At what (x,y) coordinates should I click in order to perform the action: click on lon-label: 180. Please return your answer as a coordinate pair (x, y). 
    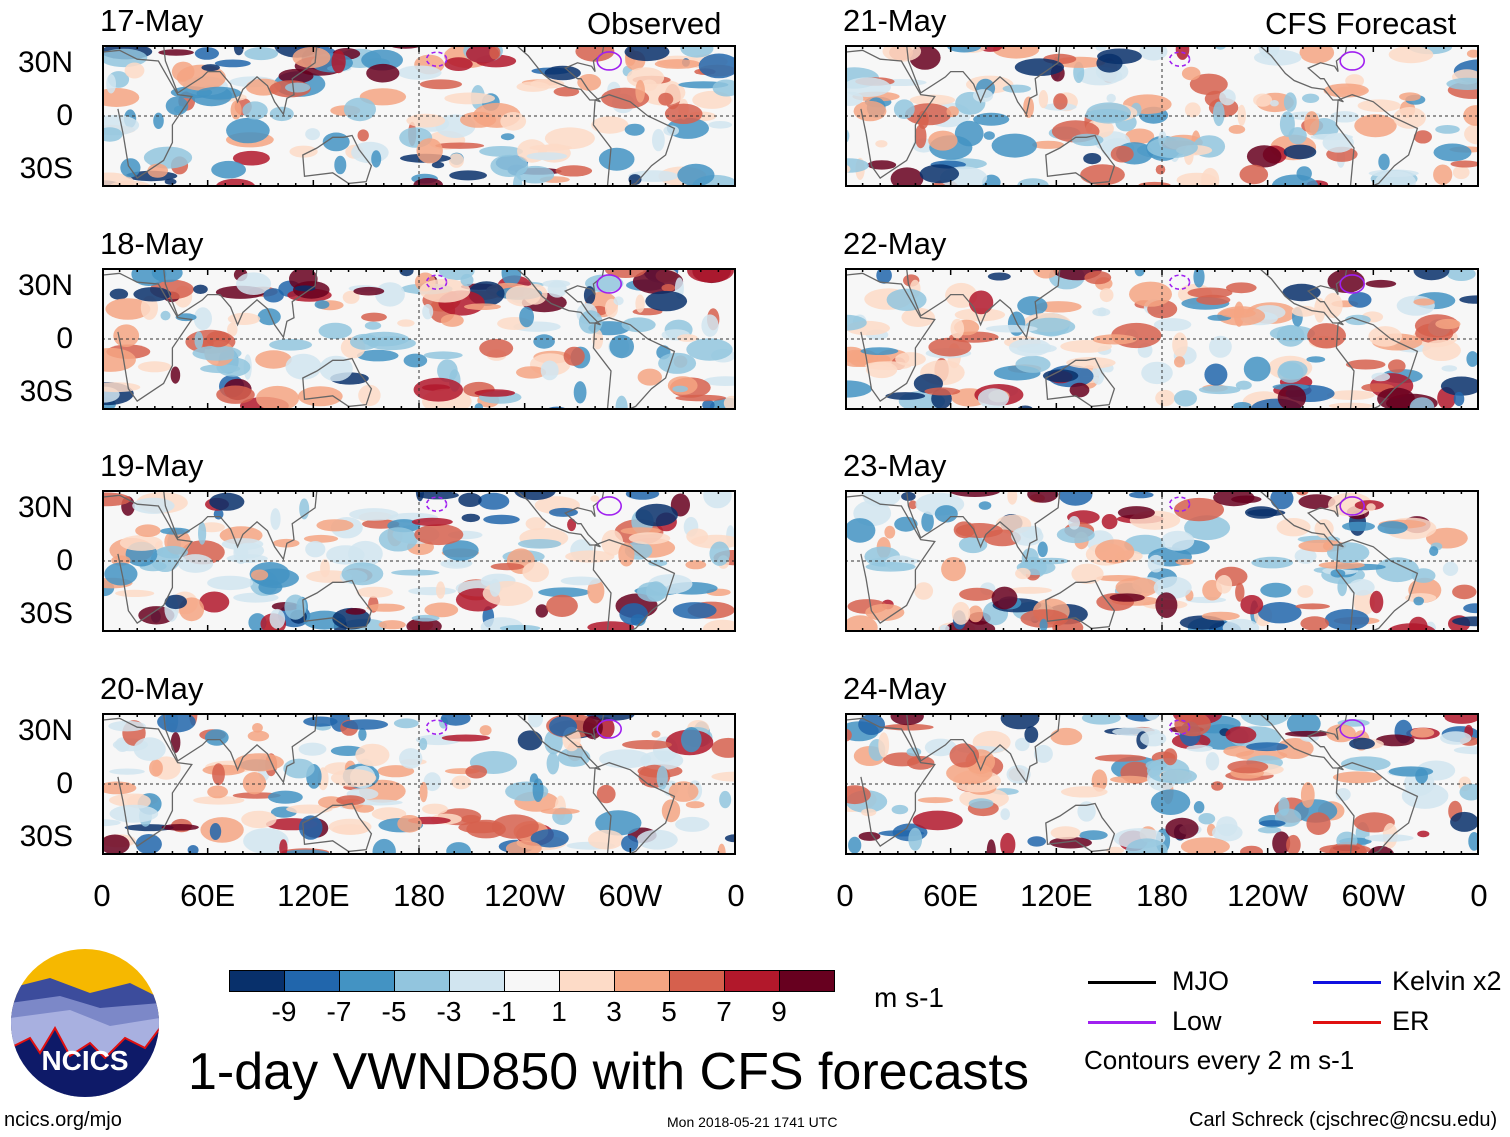
    Looking at the image, I should click on (1162, 895).